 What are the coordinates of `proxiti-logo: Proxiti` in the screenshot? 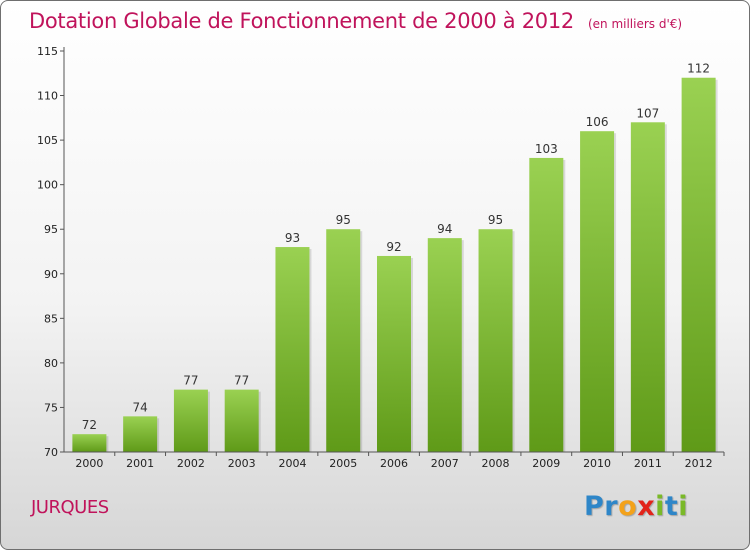 It's located at (636, 506).